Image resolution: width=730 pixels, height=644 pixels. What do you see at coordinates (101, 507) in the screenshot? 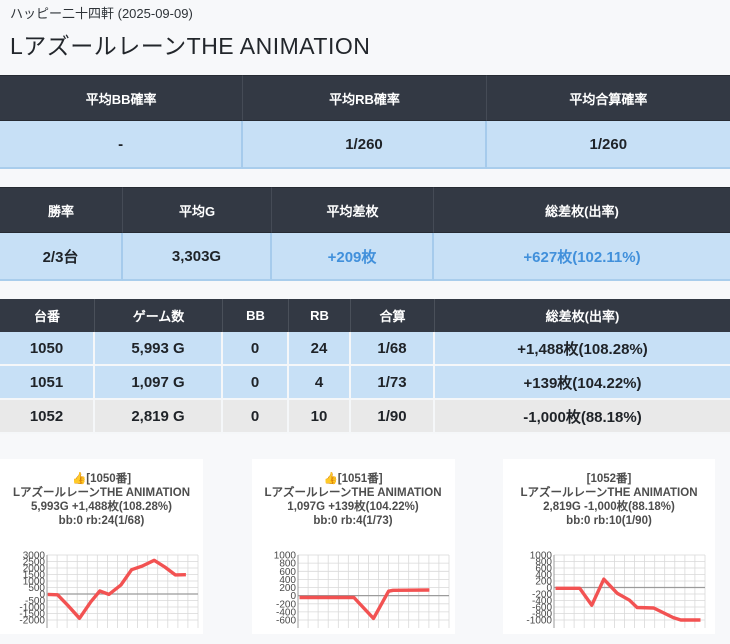
I see `chart-result-line: 5,993G +1,488枚(108.28%)` at bounding box center [101, 507].